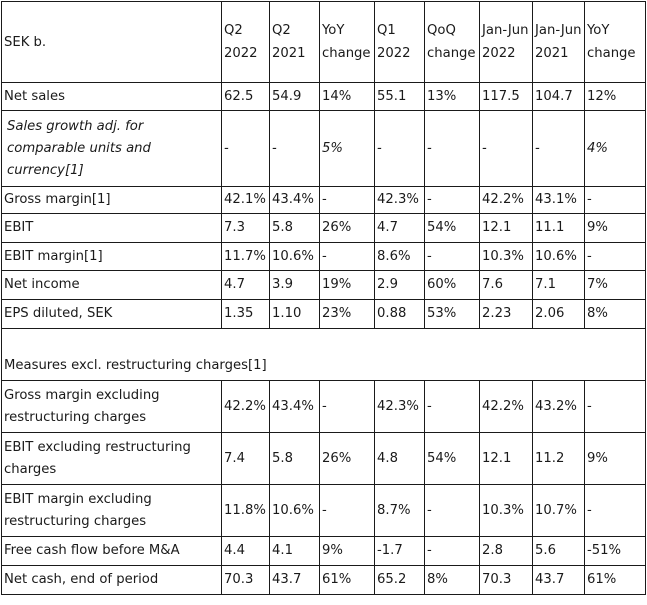 The width and height of the screenshot is (647, 605). I want to click on table-cell: 5%, so click(347, 148).